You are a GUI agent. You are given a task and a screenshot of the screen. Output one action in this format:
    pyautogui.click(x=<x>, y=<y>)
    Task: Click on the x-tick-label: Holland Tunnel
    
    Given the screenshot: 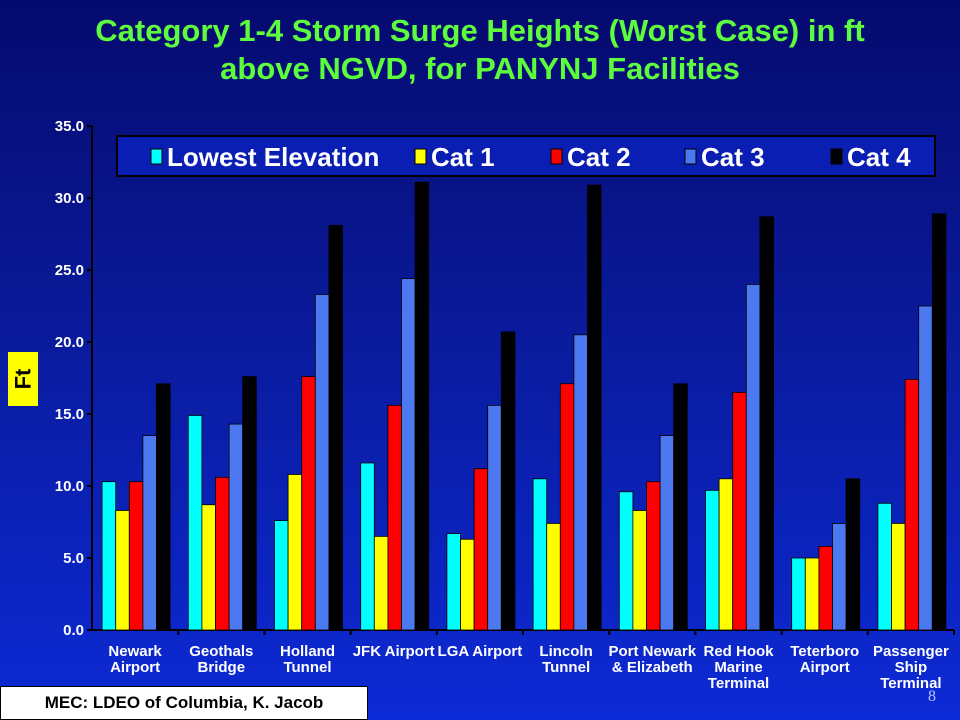 What is the action you would take?
    pyautogui.click(x=307, y=659)
    